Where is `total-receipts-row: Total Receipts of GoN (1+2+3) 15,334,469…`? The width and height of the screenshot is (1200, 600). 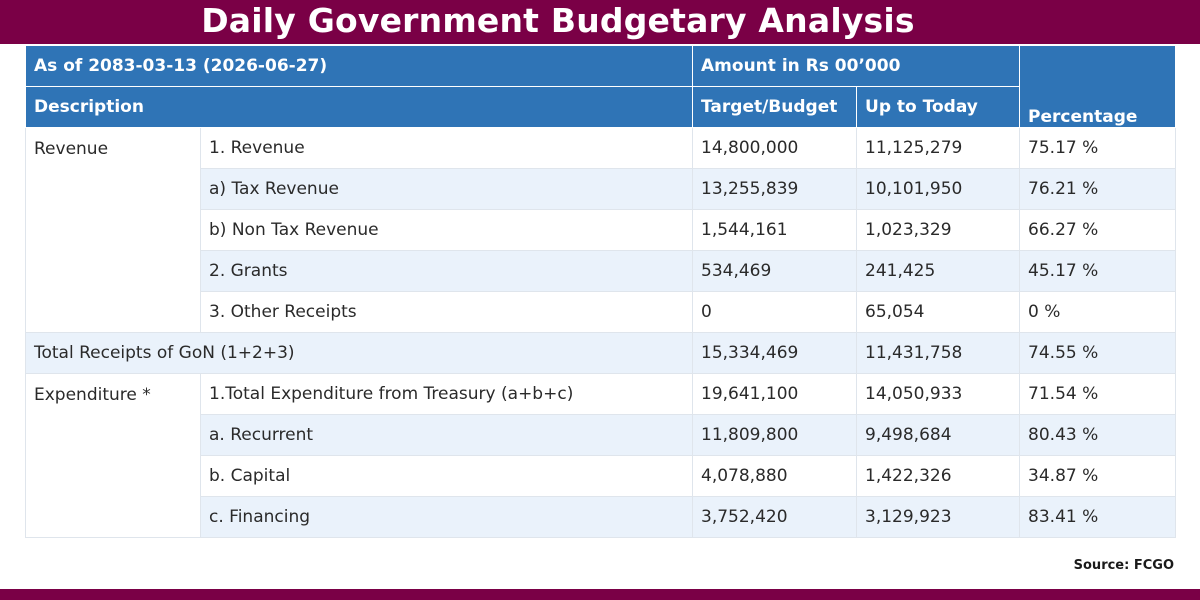 total-receipts-row: Total Receipts of GoN (1+2+3) 15,334,469… is located at coordinates (600, 353).